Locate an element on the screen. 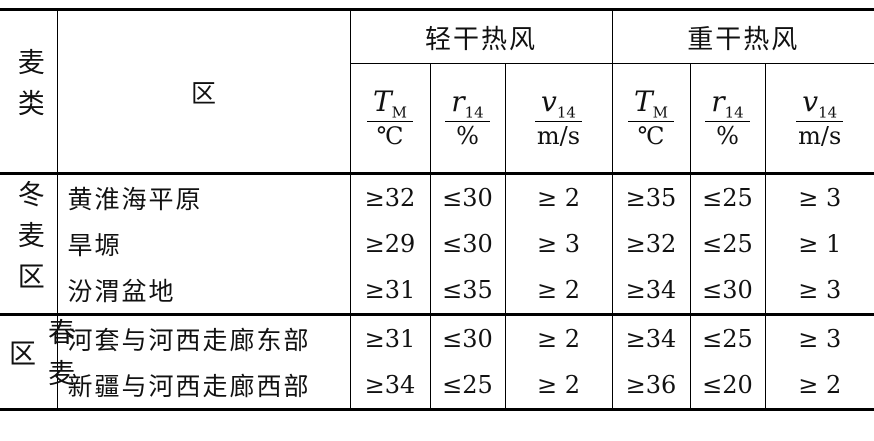 This screenshot has height=441, width=874. value-cell: ≥36 is located at coordinates (651, 386).